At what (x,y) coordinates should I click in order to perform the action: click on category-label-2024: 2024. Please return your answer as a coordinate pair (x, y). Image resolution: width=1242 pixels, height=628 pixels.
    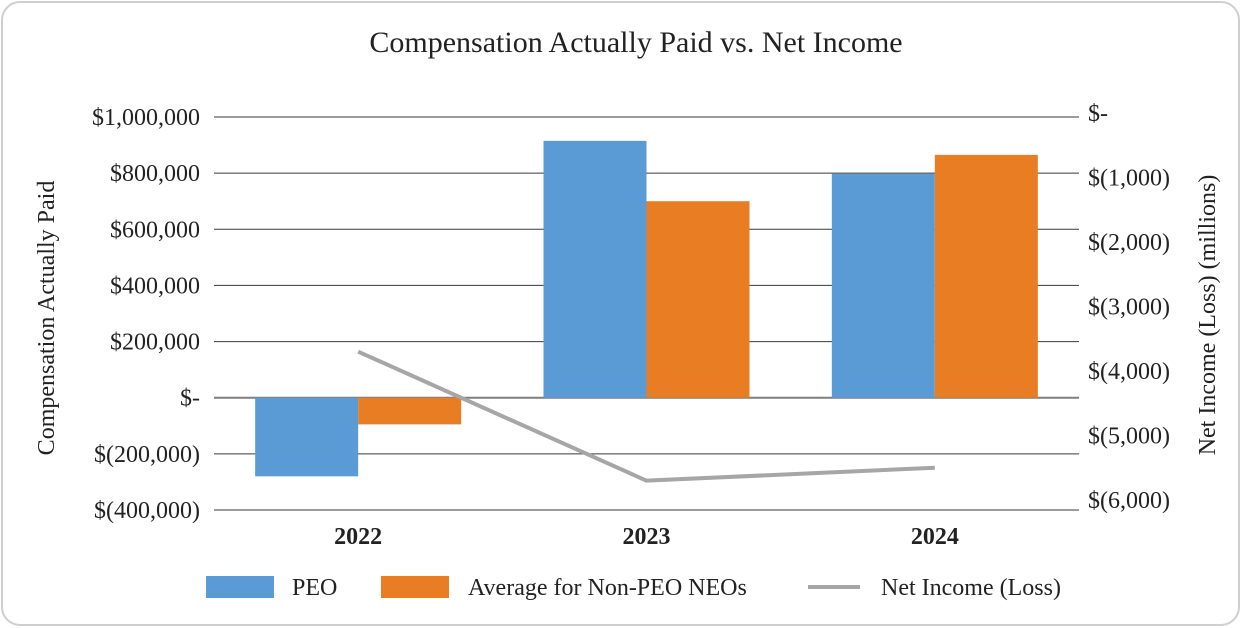
    Looking at the image, I should click on (935, 537).